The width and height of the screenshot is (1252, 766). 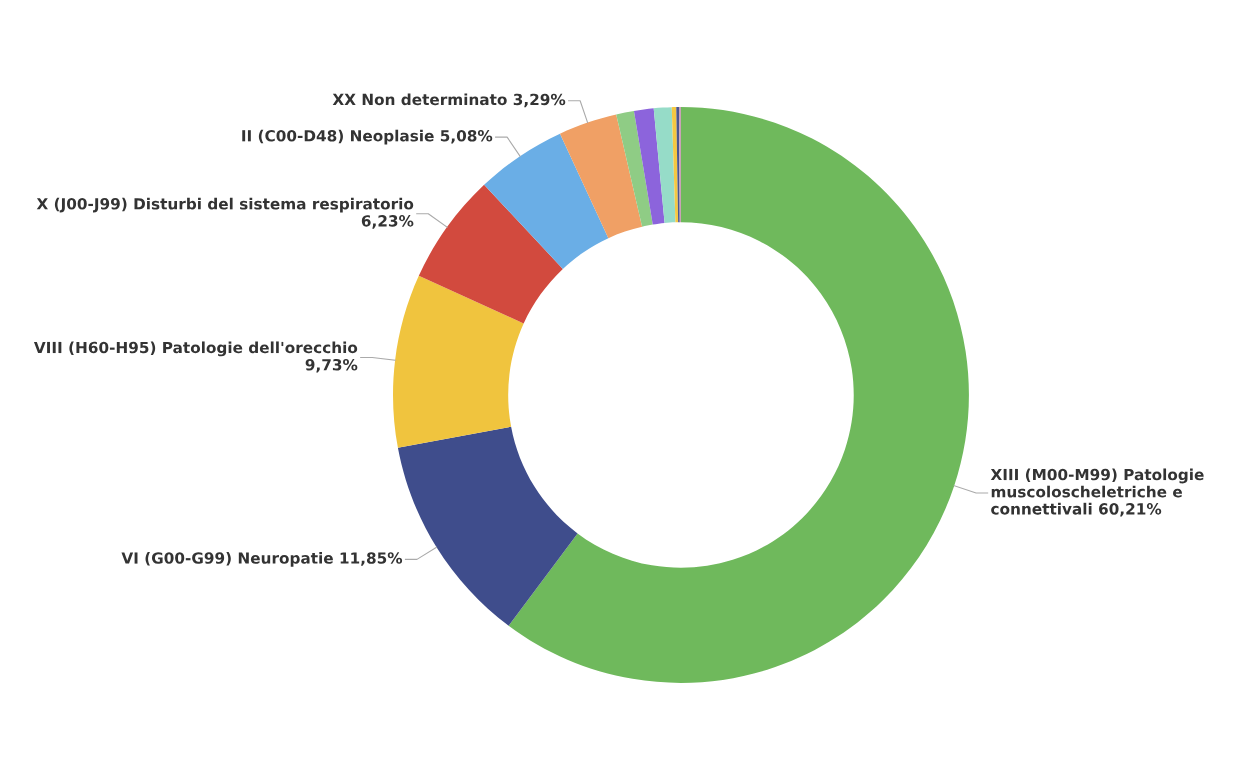 What do you see at coordinates (262, 559) in the screenshot?
I see `slice-label: VI (G00-G99) Neuropatie 11,85%` at bounding box center [262, 559].